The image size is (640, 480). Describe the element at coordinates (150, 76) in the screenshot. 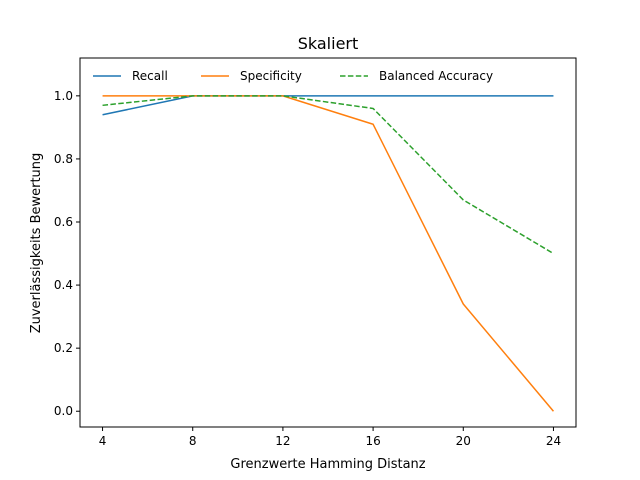

I see `legend-label-recall: Recall` at that location.